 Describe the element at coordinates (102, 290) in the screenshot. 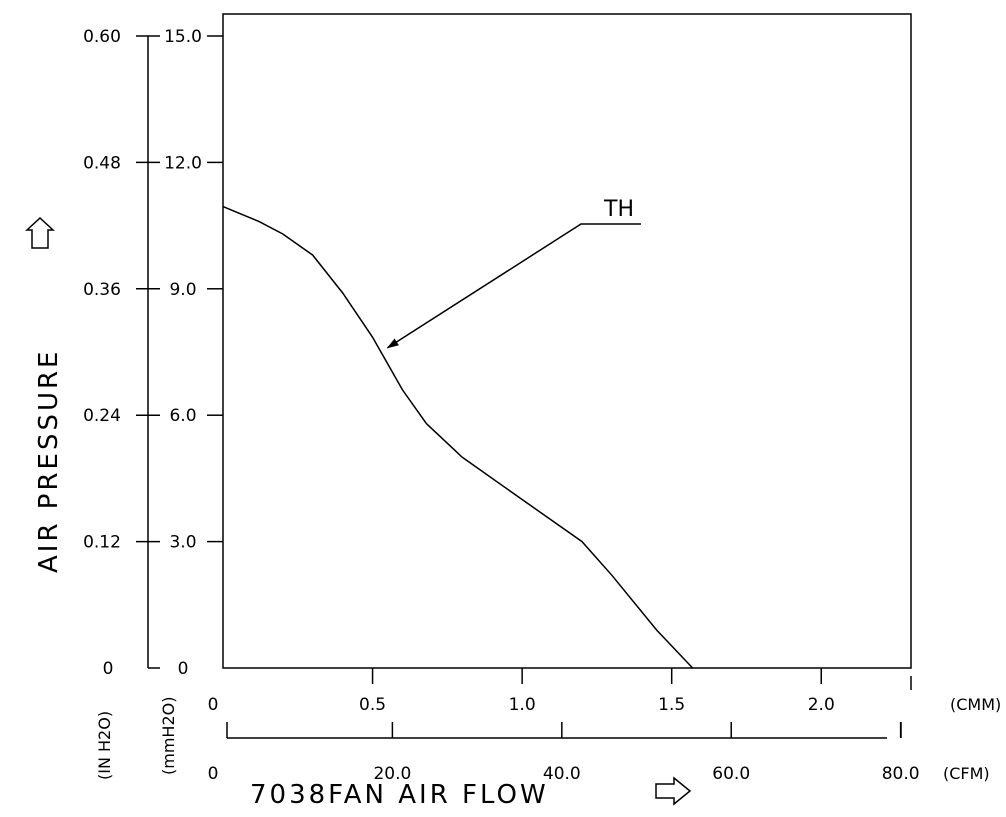

I see `y-tick-secondary-label: 0.36` at that location.